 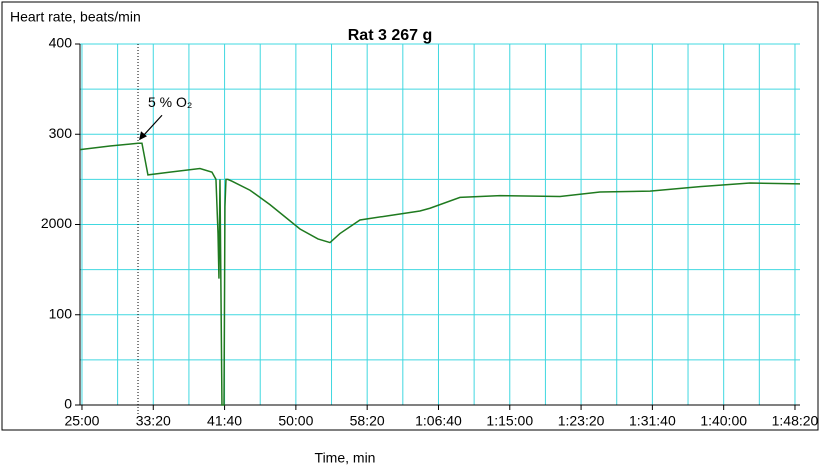 What do you see at coordinates (153, 421) in the screenshot?
I see `x-tick-label: 33:20` at bounding box center [153, 421].